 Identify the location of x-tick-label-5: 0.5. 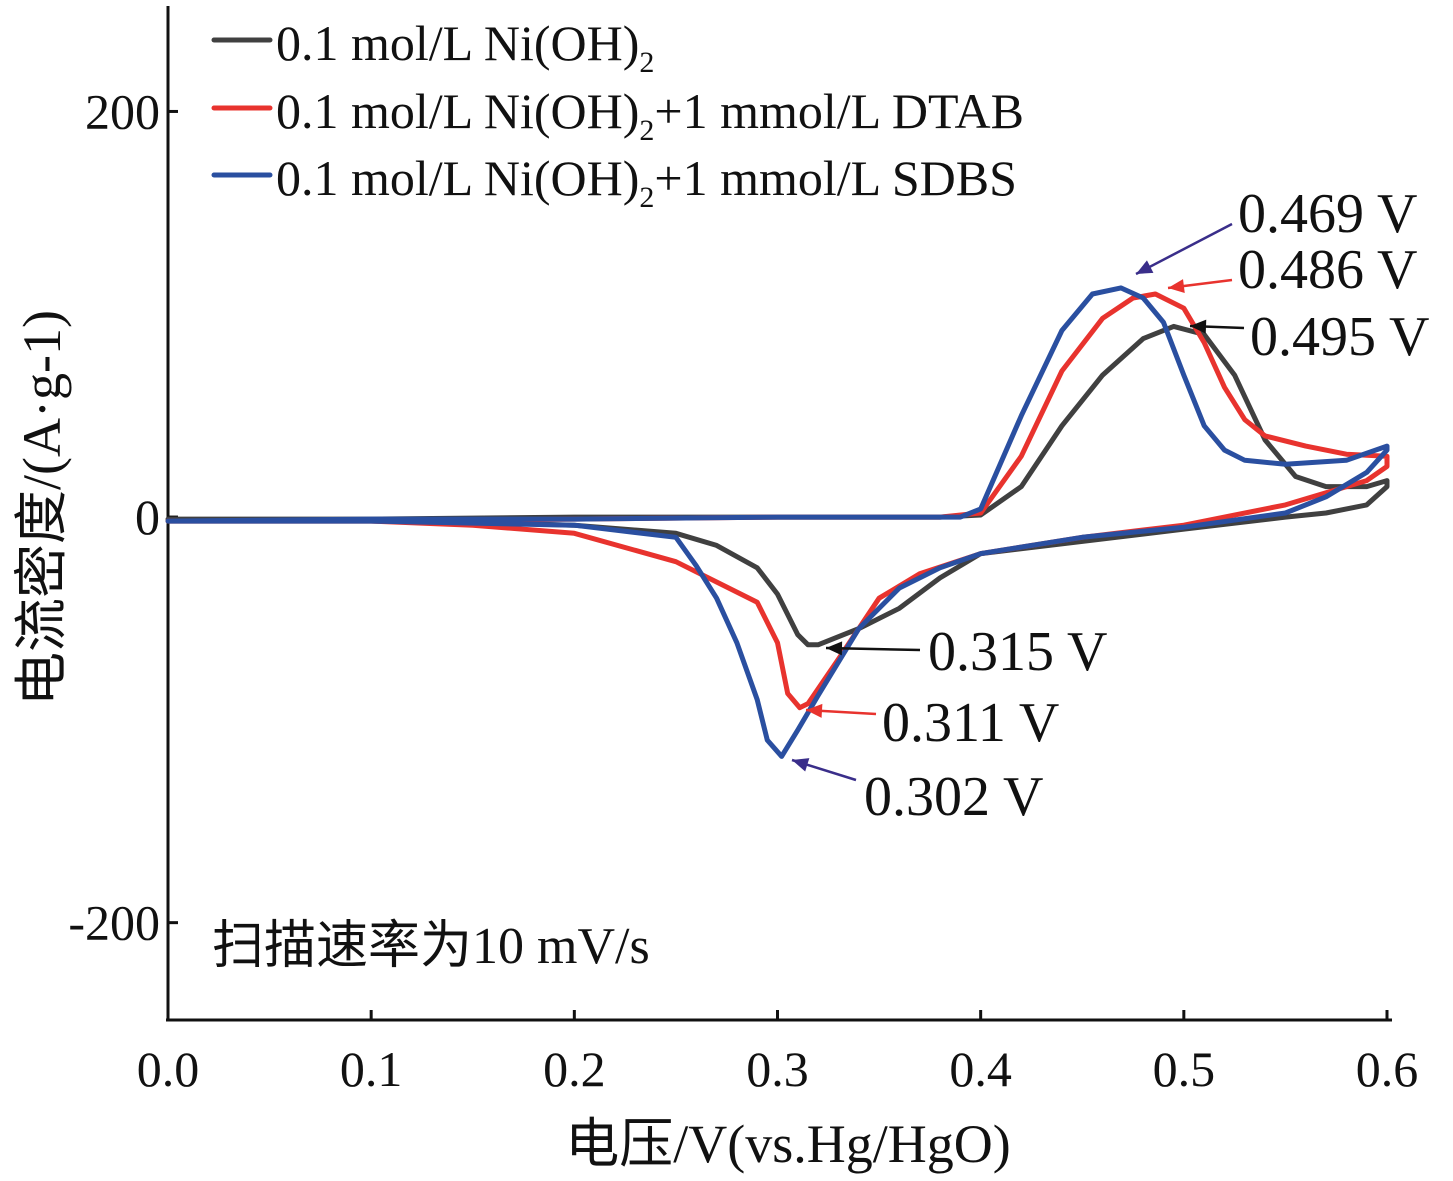
(1184, 1069).